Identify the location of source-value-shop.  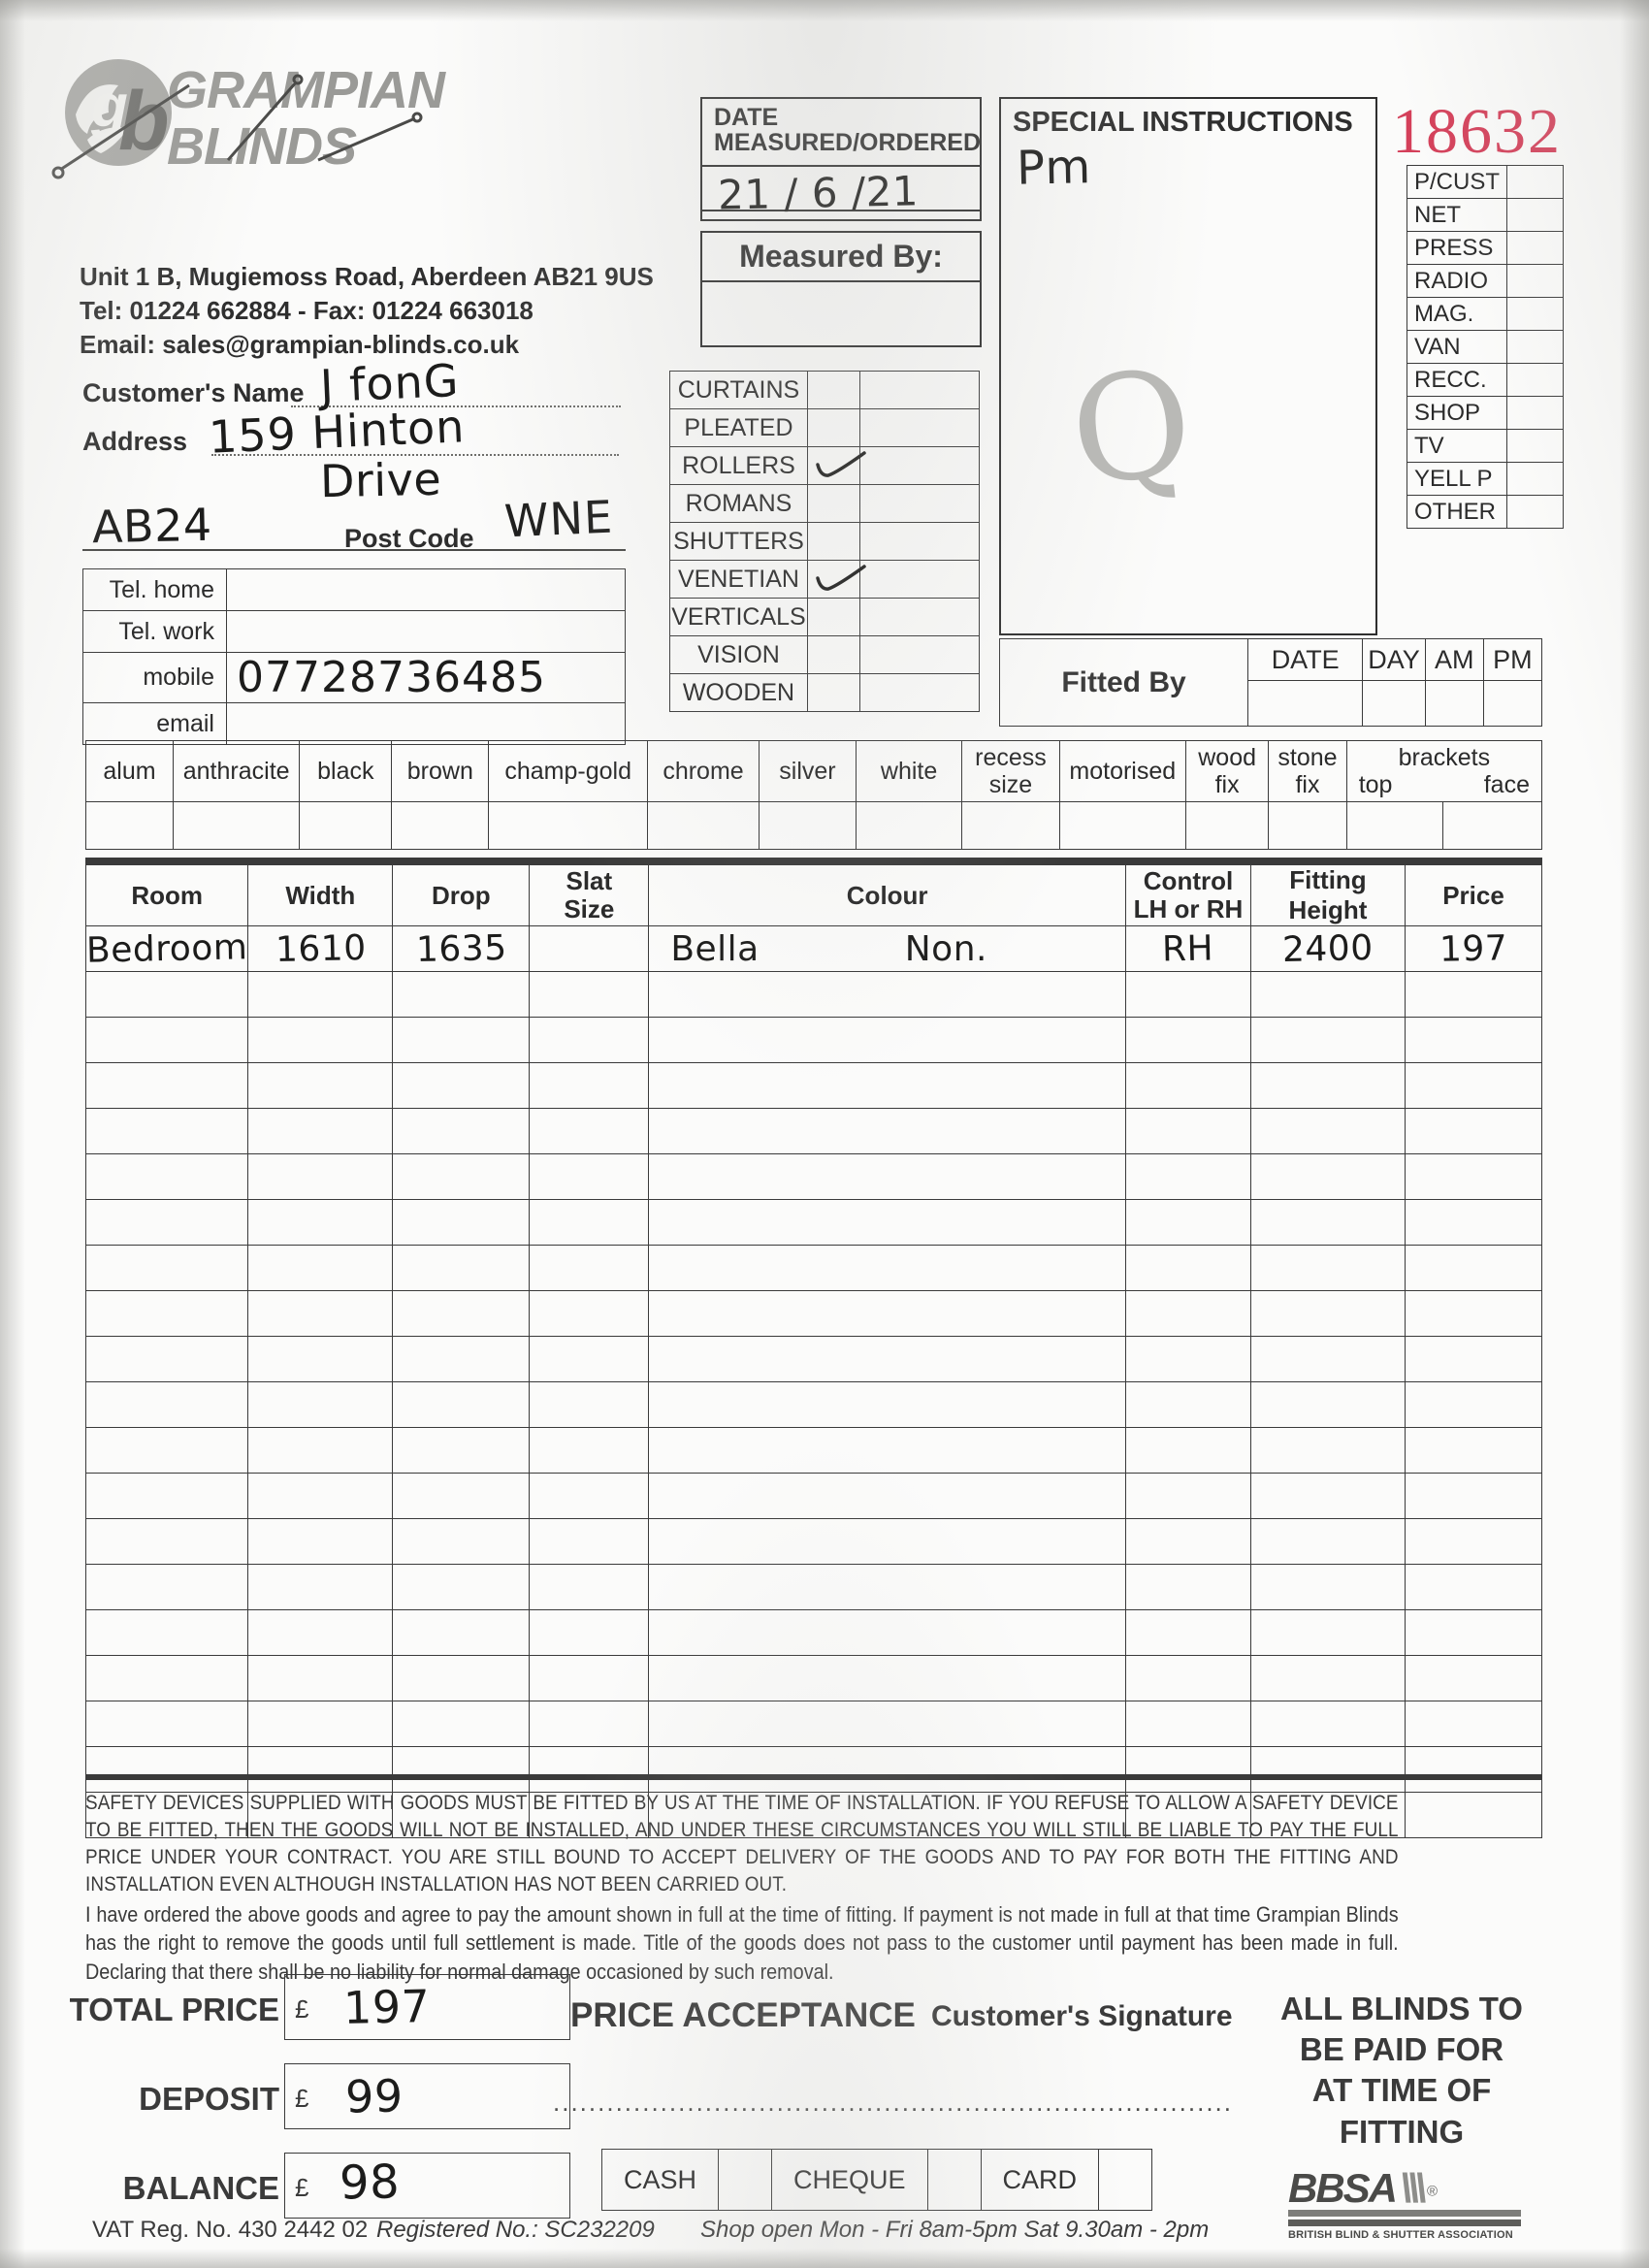
(1535, 413).